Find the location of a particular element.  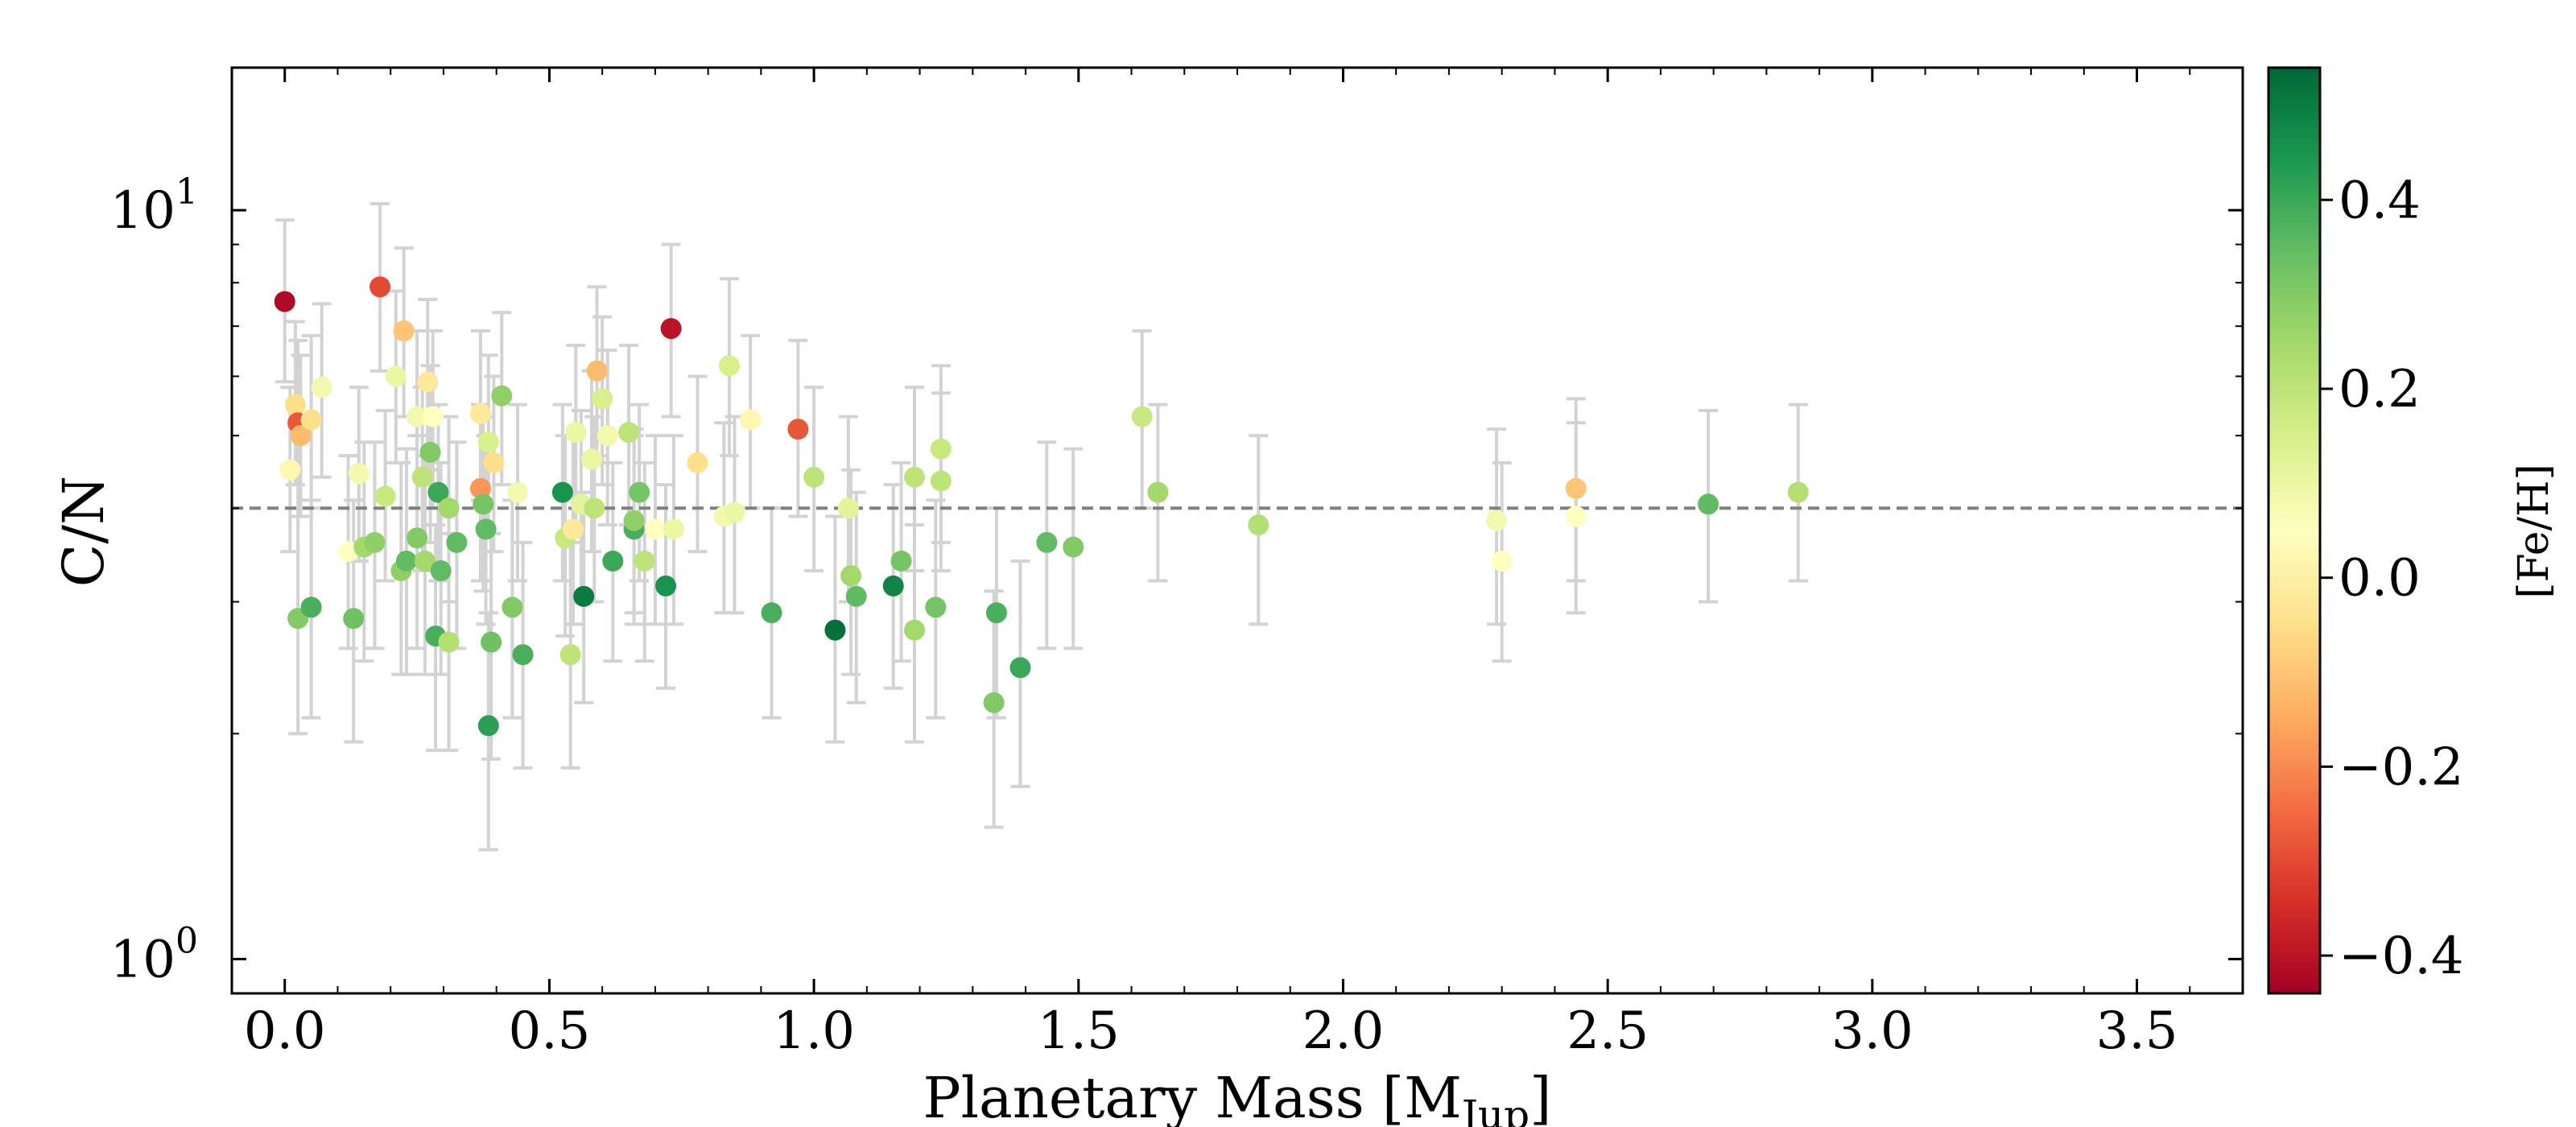

x-tick-label: 1.5 is located at coordinates (1079, 1031).